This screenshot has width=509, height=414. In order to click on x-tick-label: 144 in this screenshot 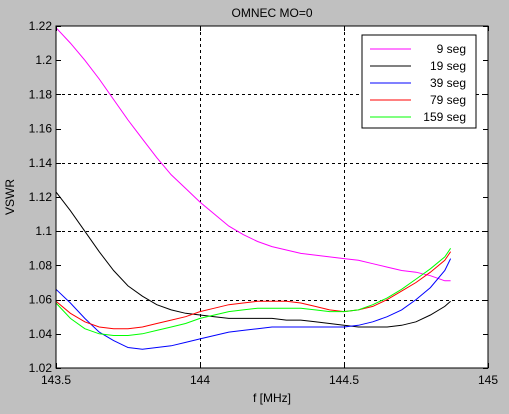, I will do `click(200, 380)`.